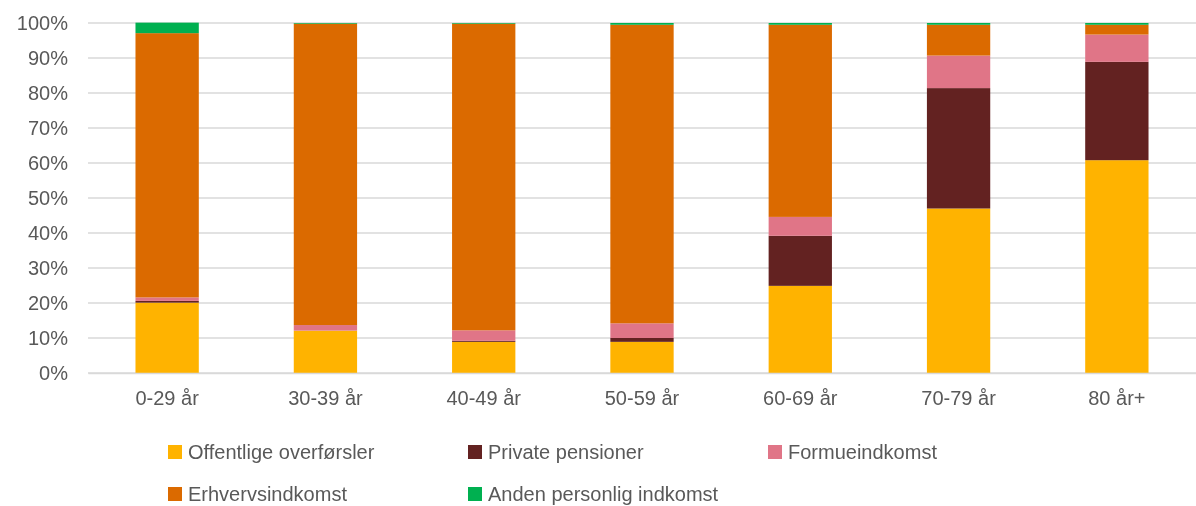 The image size is (1196, 506). What do you see at coordinates (1117, 398) in the screenshot?
I see `x-tick-label: 80 år+` at bounding box center [1117, 398].